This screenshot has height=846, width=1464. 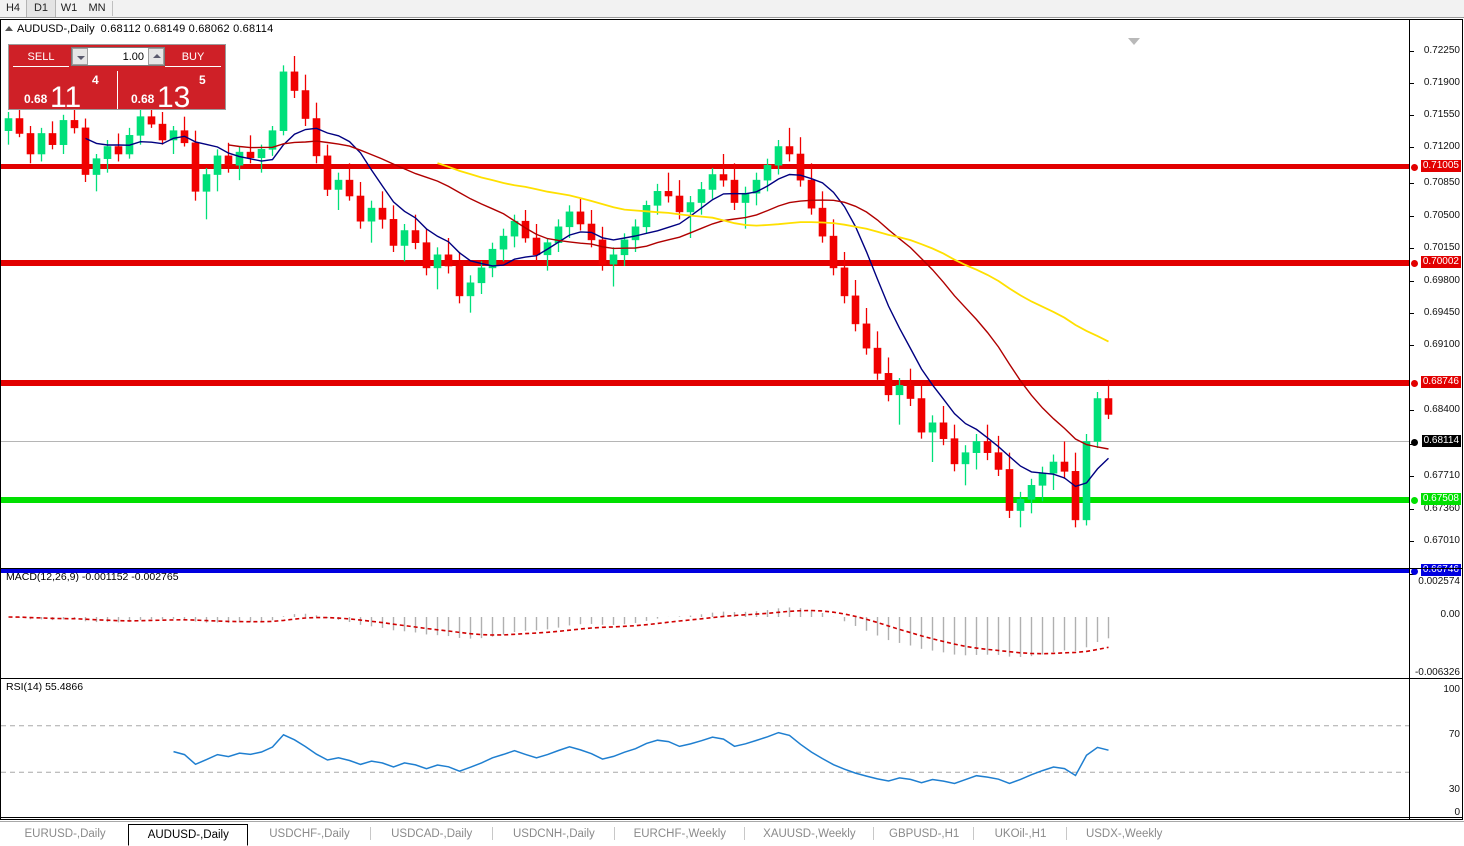 What do you see at coordinates (188, 835) in the screenshot?
I see `chart-tab-audusd-daily: AUDUSD-,Daily` at bounding box center [188, 835].